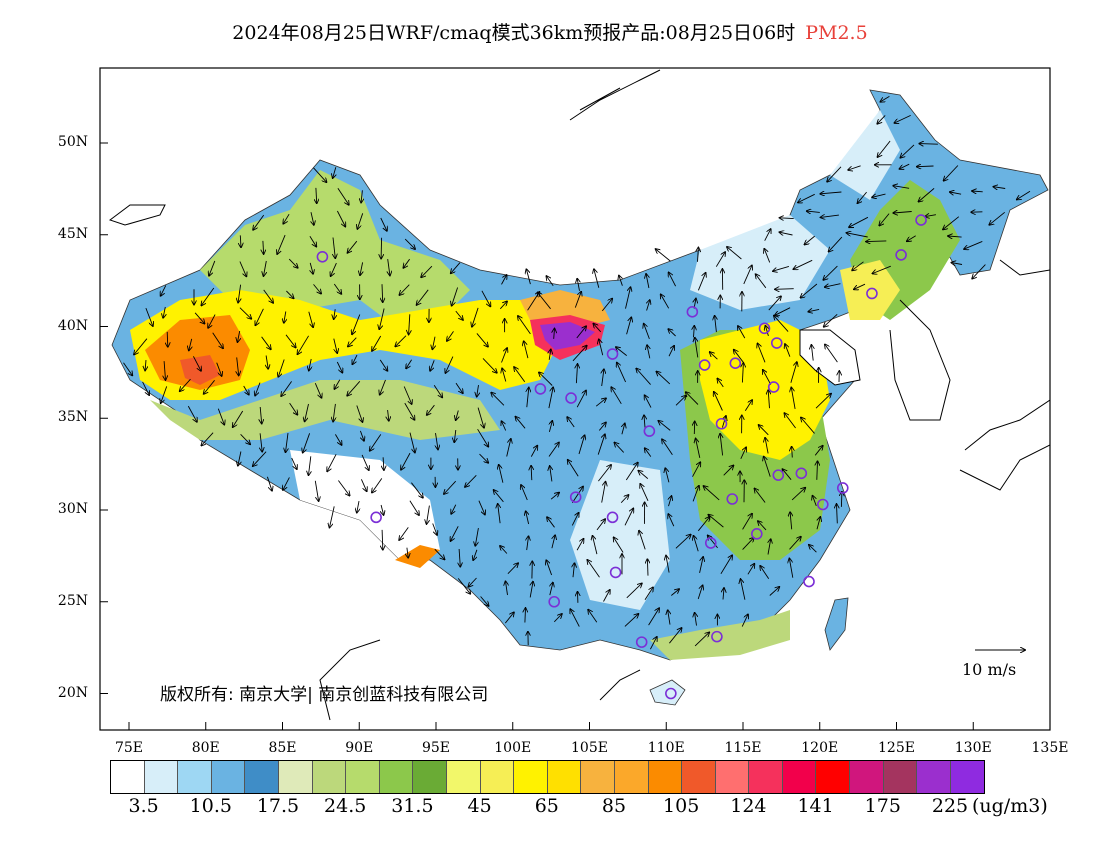 The height and width of the screenshot is (850, 1100). What do you see at coordinates (748, 806) in the screenshot?
I see `legend-label: 124` at bounding box center [748, 806].